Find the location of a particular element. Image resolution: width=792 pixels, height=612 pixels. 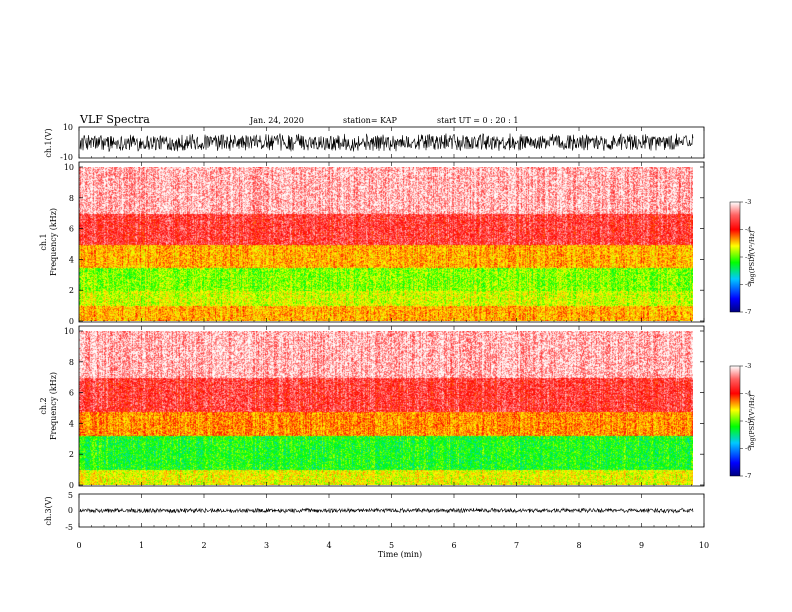

ch1-spectrogram-ytick-label: 0 is located at coordinates (71, 321).